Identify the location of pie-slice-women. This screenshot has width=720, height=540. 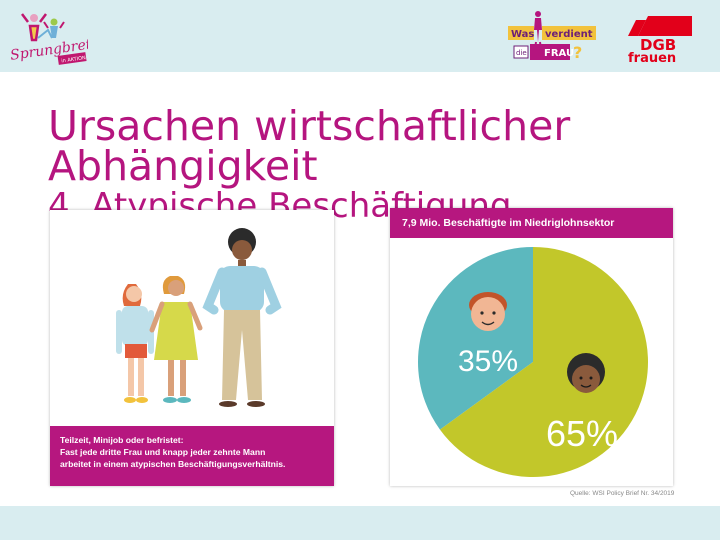
(543, 362).